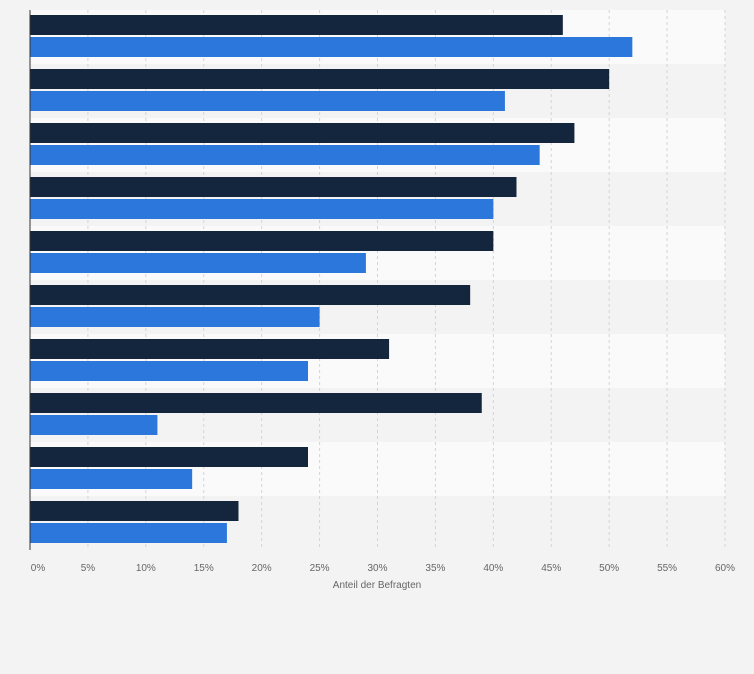 The height and width of the screenshot is (674, 754). What do you see at coordinates (551, 568) in the screenshot?
I see `x-tick-label: 45%` at bounding box center [551, 568].